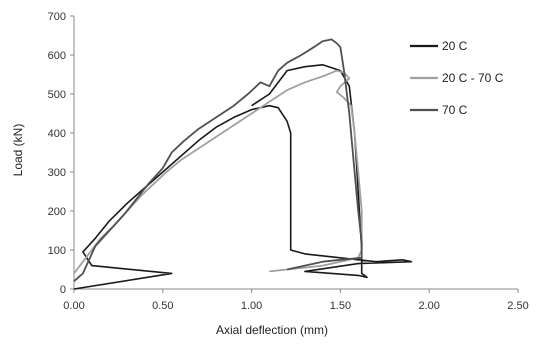  Describe the element at coordinates (57, 17) in the screenshot. I see `y-tick-label: 700` at that location.